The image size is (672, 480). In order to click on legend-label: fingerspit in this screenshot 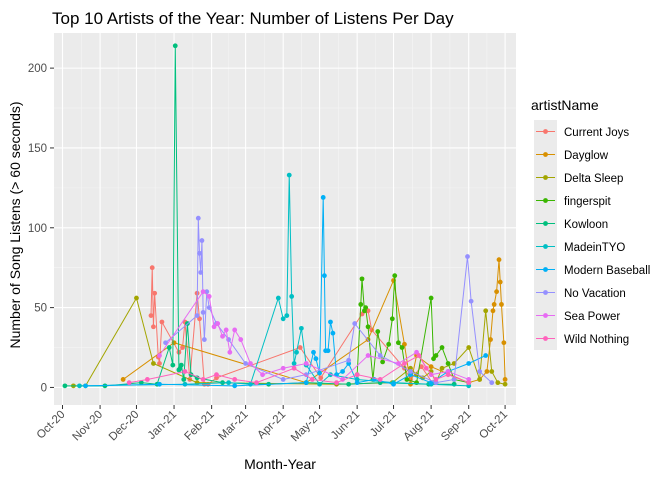, I will do `click(587, 202)`.